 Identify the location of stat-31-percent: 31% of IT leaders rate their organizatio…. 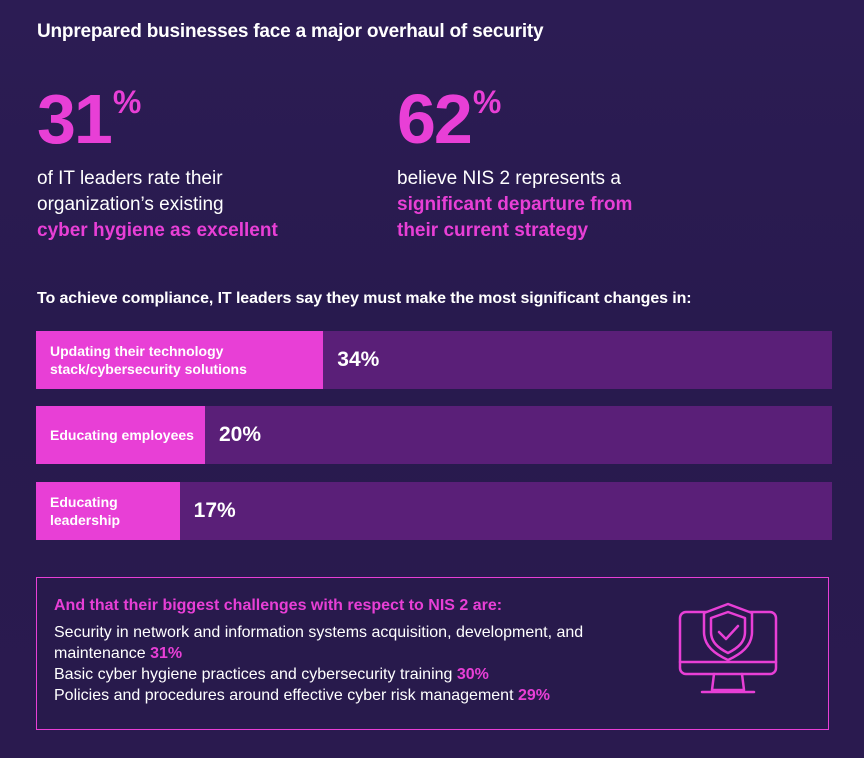
(177, 164).